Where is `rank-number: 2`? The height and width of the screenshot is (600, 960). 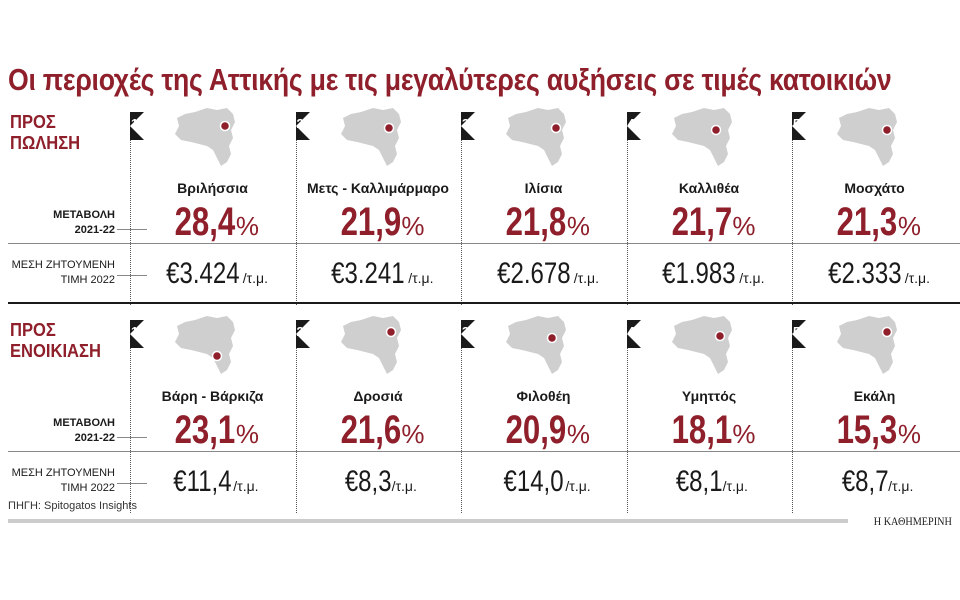 rank-number: 2 is located at coordinates (300, 331).